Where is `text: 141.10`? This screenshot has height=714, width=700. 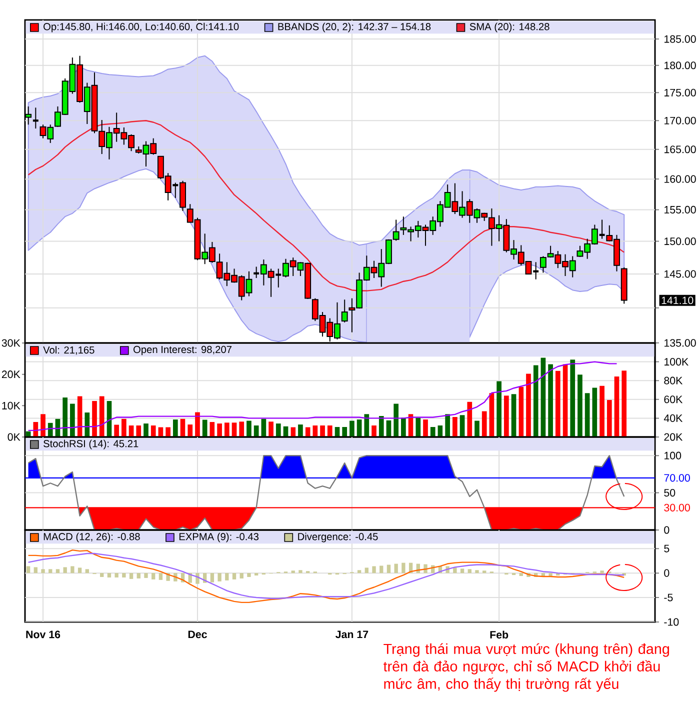 text: 141.10 is located at coordinates (678, 300).